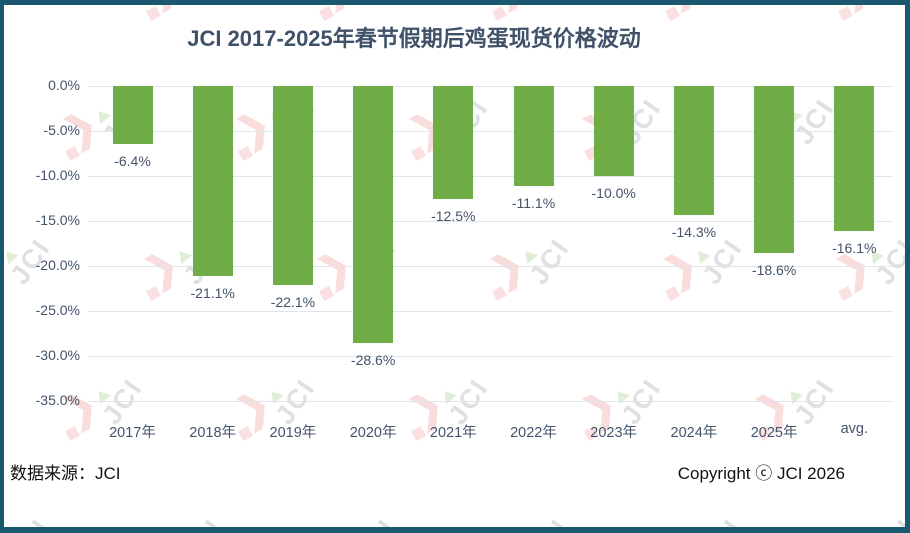  What do you see at coordinates (57, 310) in the screenshot?
I see `y-tick-label: -25.0%` at bounding box center [57, 310].